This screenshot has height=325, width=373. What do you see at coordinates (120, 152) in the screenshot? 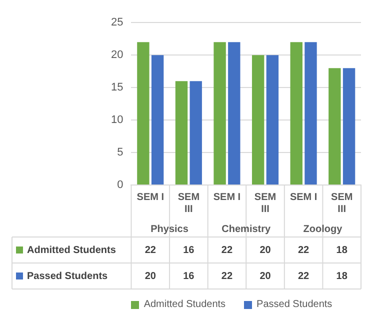
I see `y-tick-label: 5` at bounding box center [120, 152].